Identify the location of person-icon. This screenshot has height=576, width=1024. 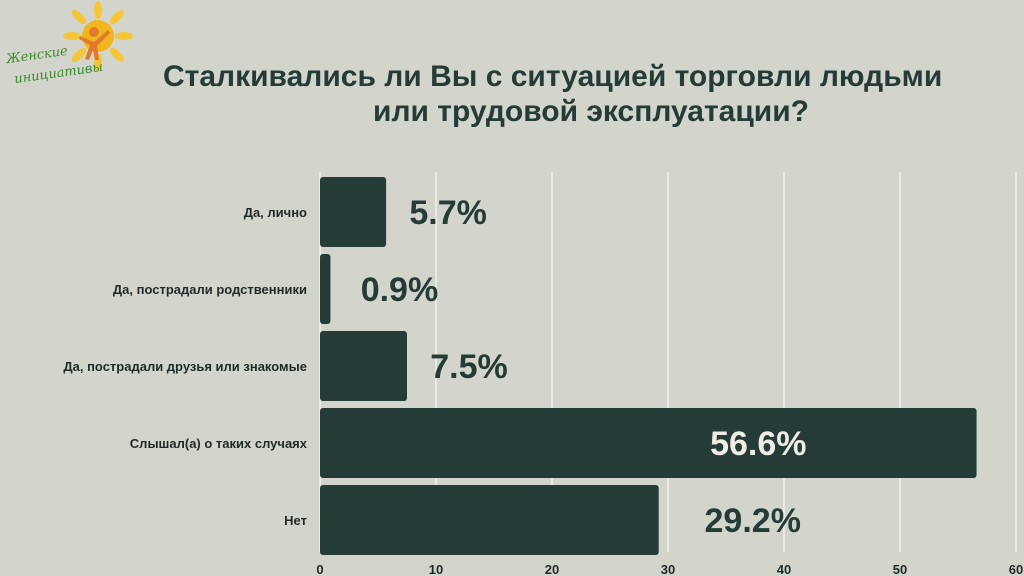
(94, 43).